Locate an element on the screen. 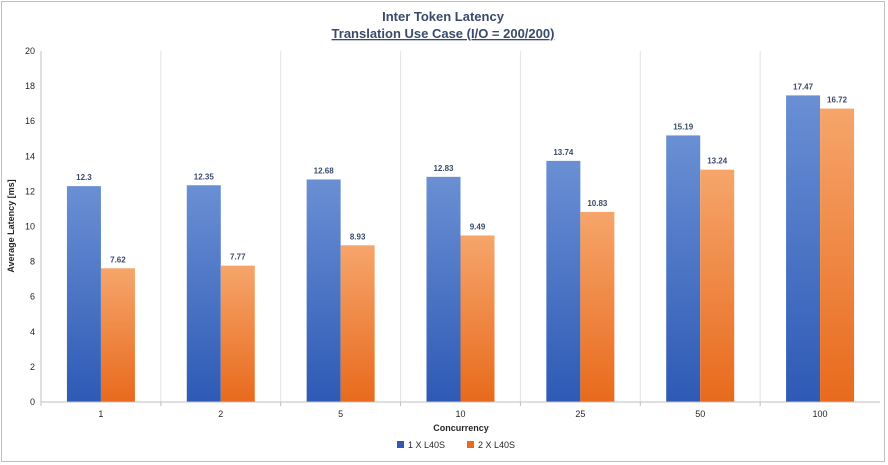  legend-label: 1 X L40S is located at coordinates (426, 445).